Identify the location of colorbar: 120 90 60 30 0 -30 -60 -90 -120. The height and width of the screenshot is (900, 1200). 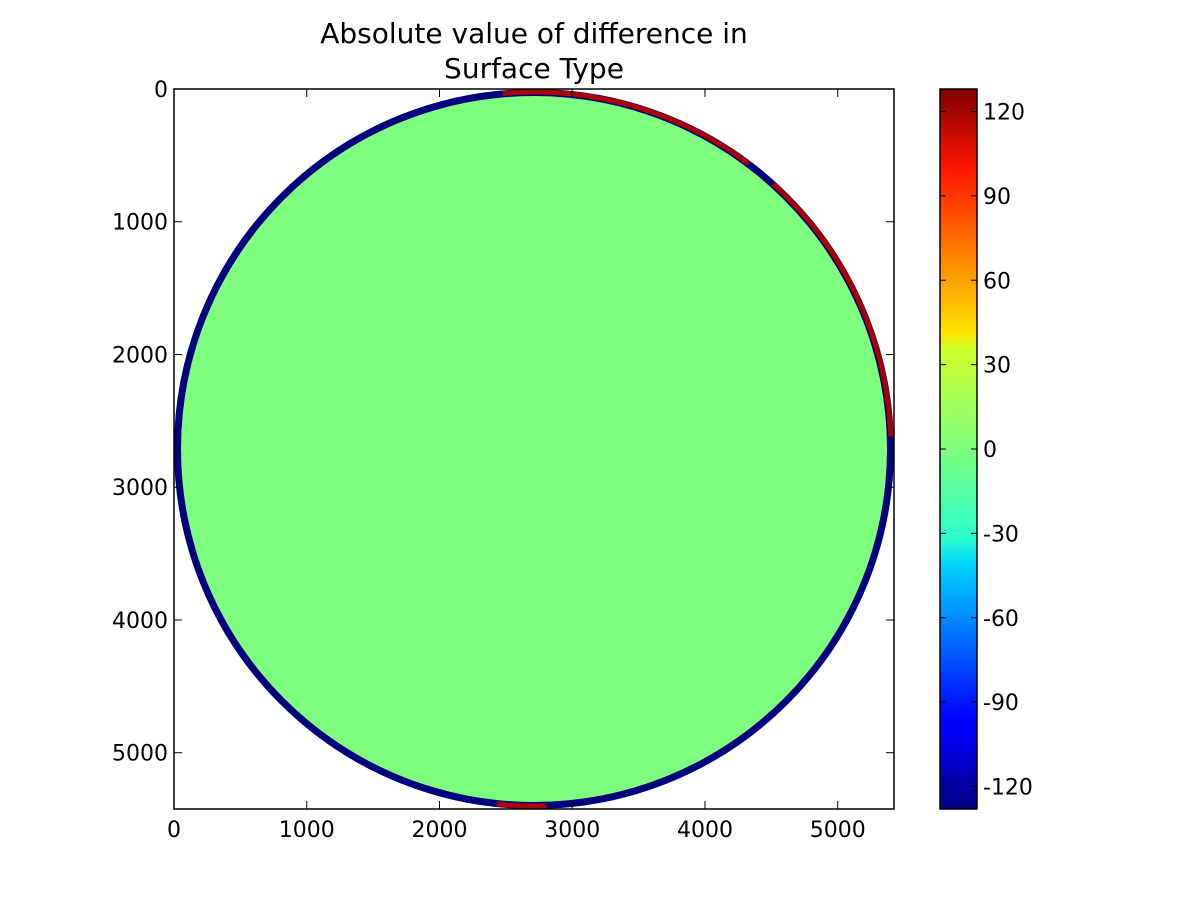
(986, 449).